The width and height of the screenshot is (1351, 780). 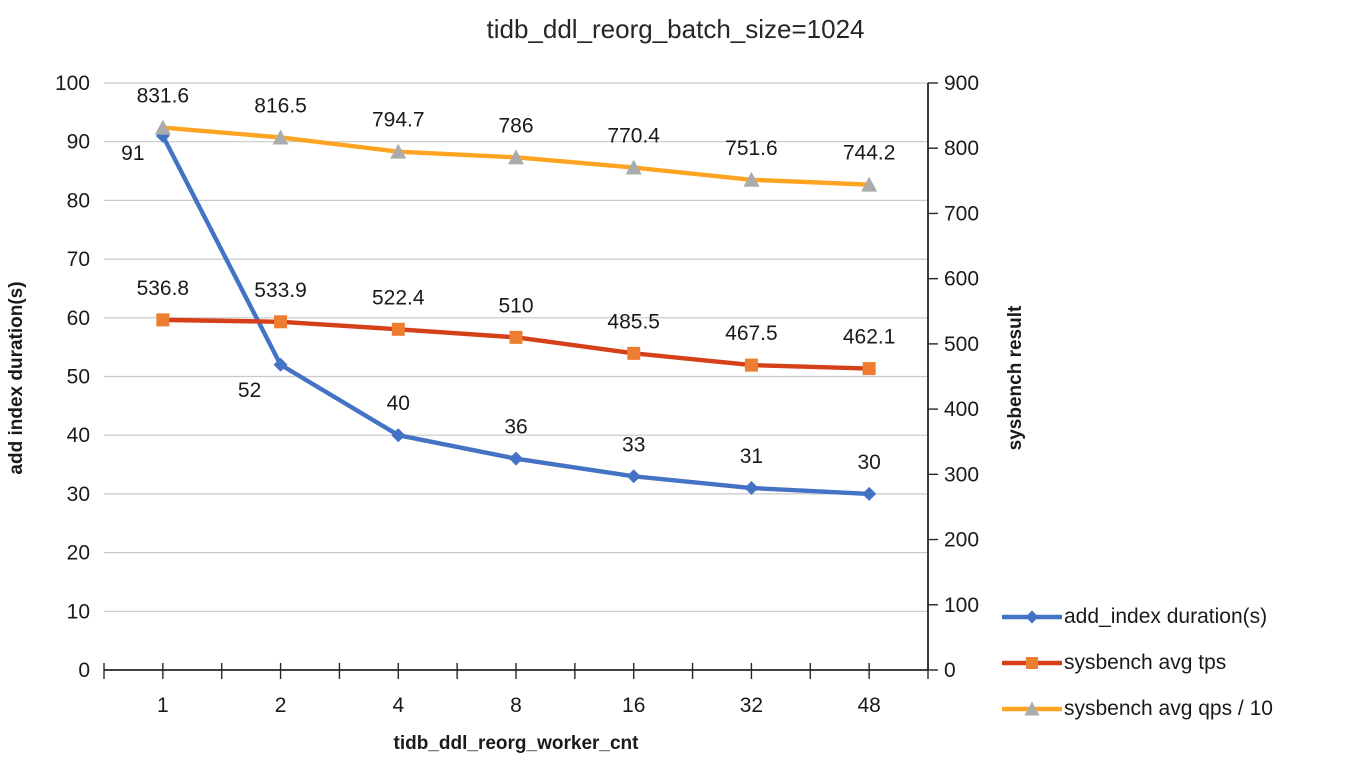 I want to click on data-label: 533.9, so click(x=280, y=290).